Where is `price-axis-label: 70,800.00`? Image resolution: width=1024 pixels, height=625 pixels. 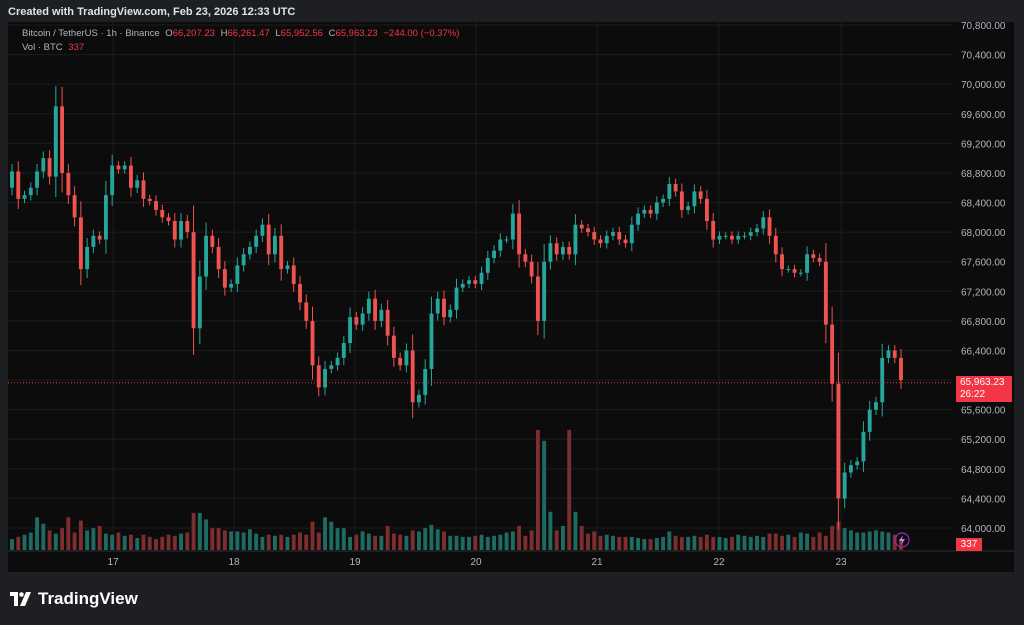 price-axis-label: 70,800.00 is located at coordinates (983, 27).